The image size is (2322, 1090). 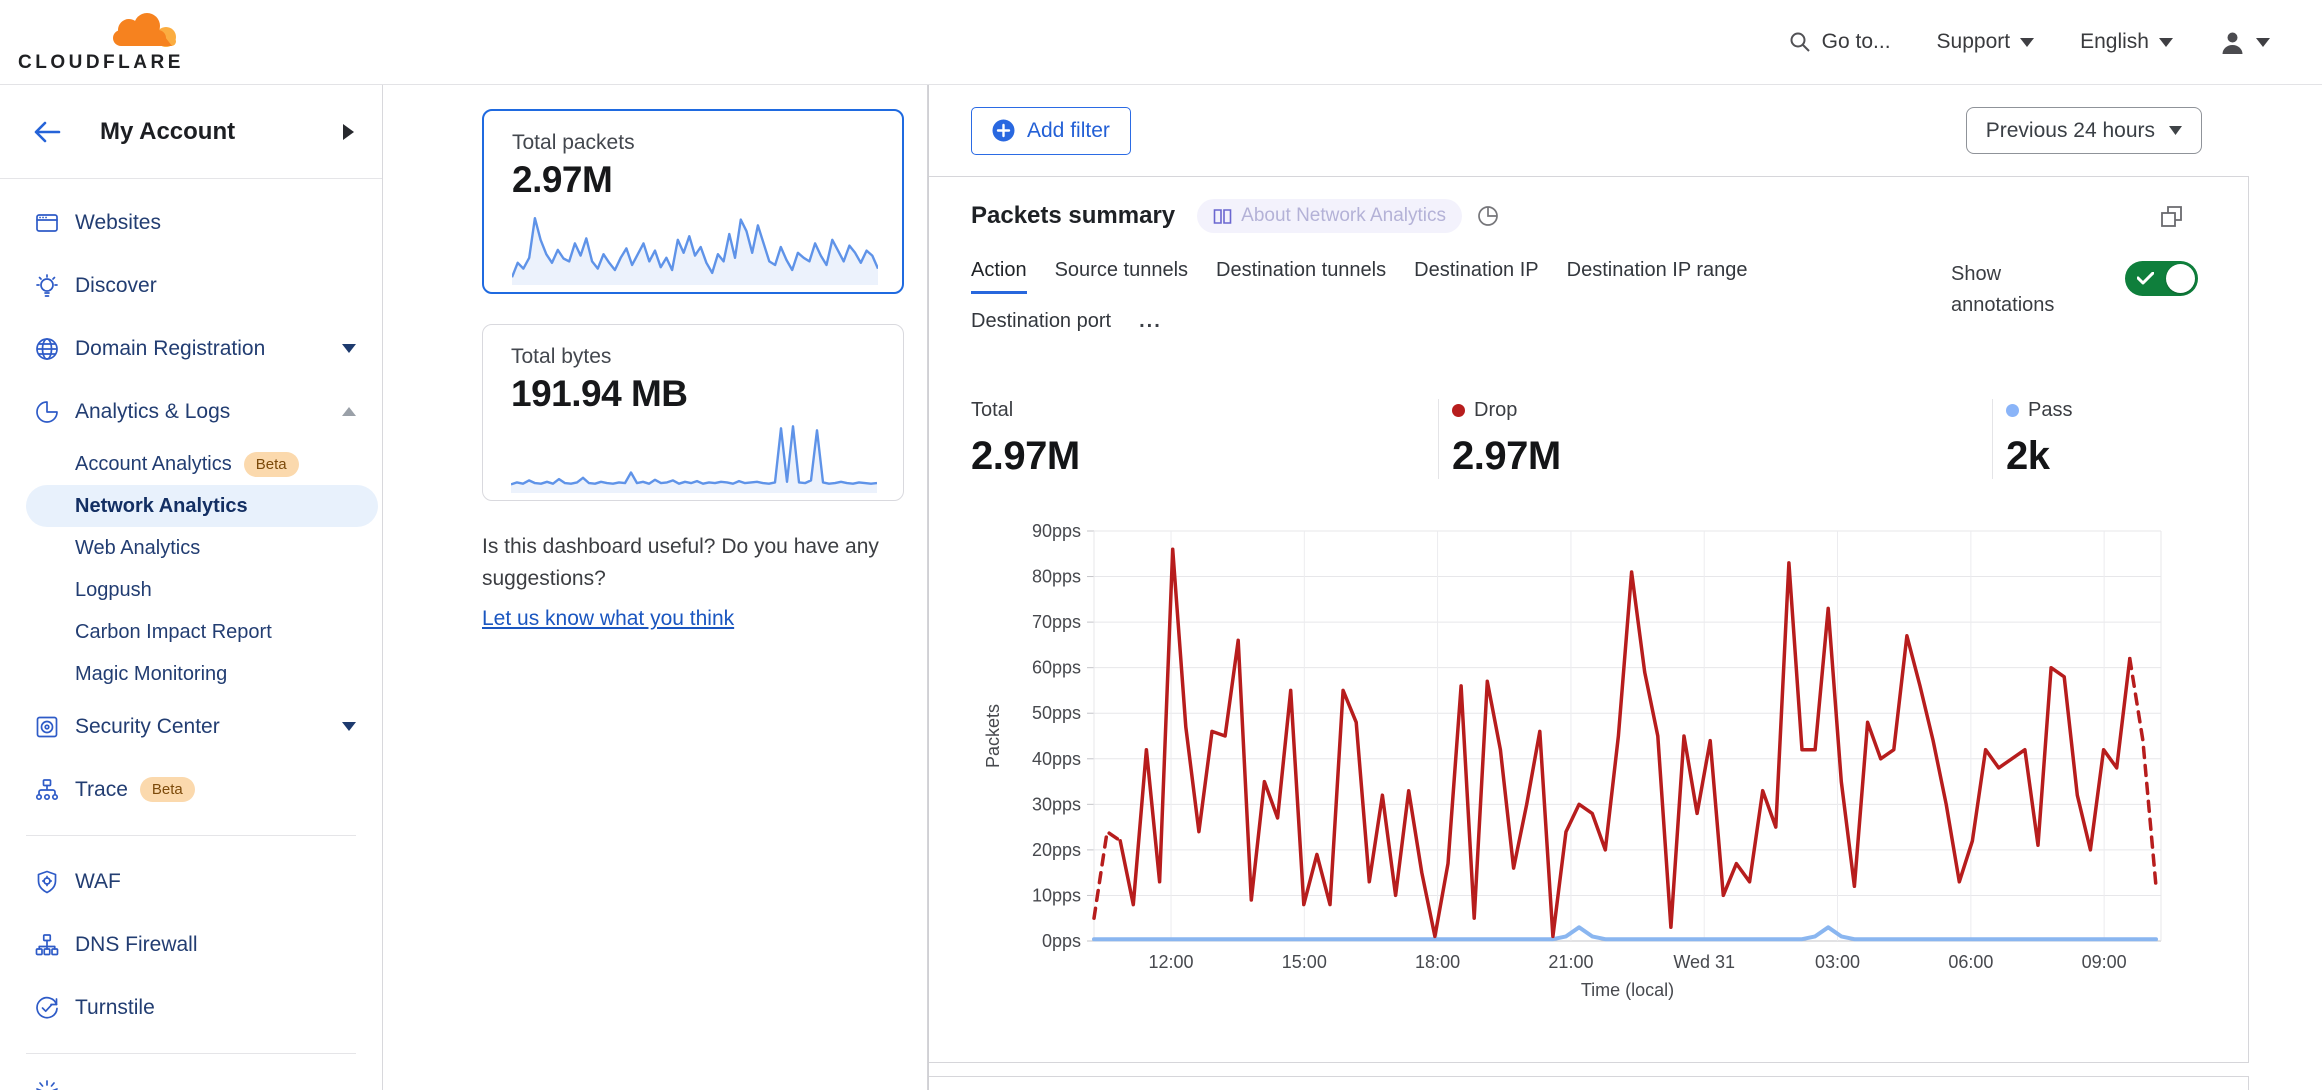 I want to click on sidebar-item-magic-monitoring: Magic Monitoring, so click(x=191, y=674).